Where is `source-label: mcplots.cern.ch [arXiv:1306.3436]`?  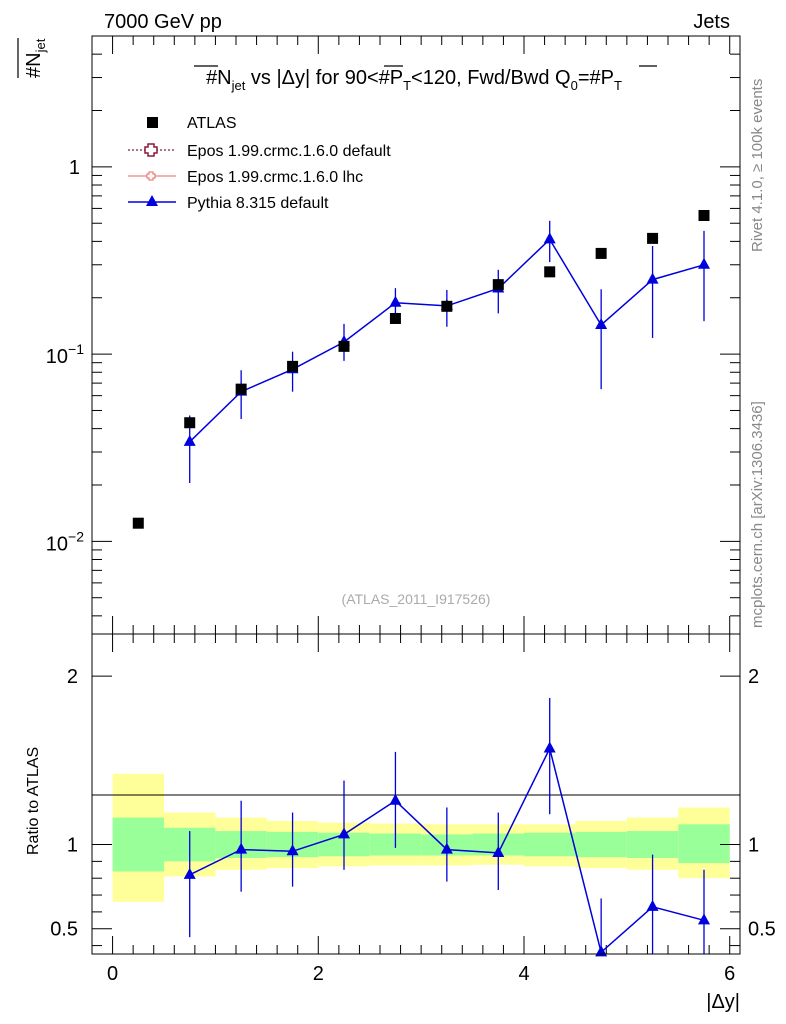
source-label: mcplots.cern.ch [arXiv:1306.3436] is located at coordinates (757, 514).